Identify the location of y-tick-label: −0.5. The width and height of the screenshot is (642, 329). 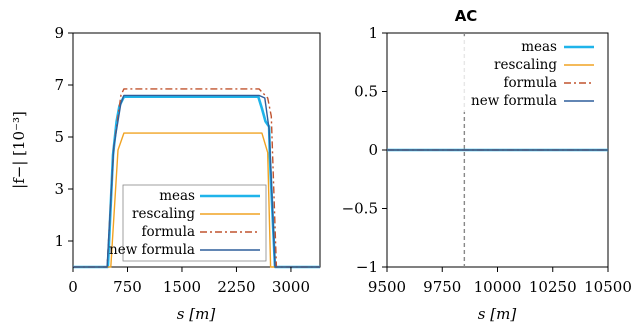
(360, 209).